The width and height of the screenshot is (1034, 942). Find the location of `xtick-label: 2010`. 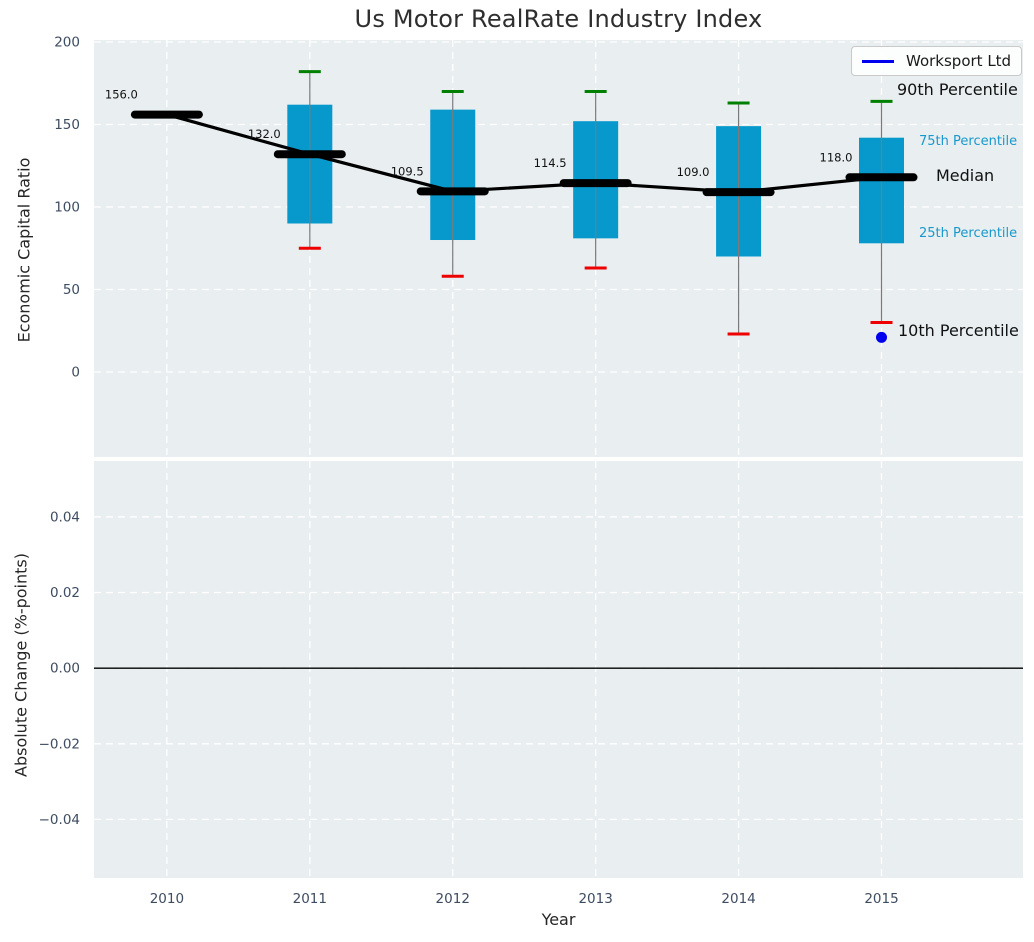

xtick-label: 2010 is located at coordinates (167, 899).